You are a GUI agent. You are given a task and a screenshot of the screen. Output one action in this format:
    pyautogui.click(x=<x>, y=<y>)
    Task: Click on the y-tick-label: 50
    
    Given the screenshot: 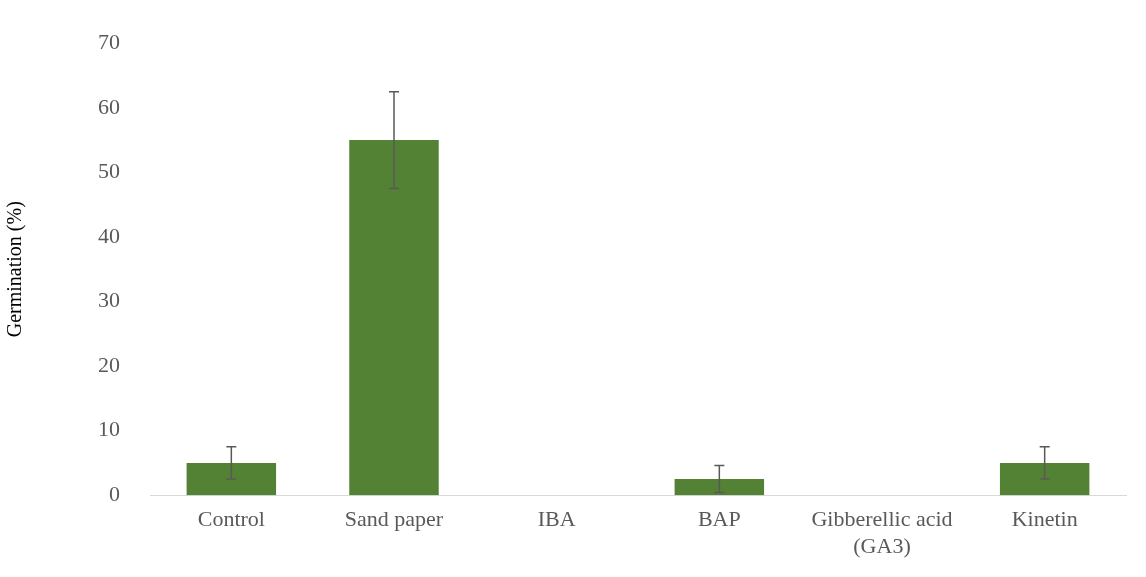 What is the action you would take?
    pyautogui.click(x=109, y=171)
    